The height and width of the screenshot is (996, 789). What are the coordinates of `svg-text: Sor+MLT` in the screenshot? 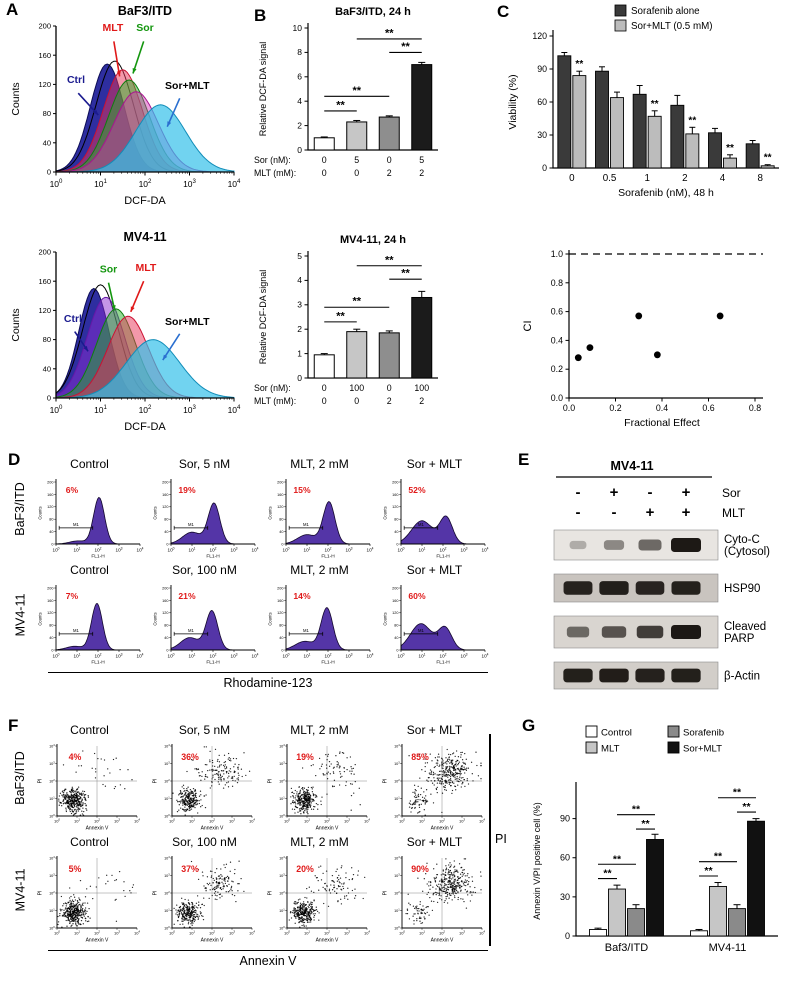 It's located at (187, 86).